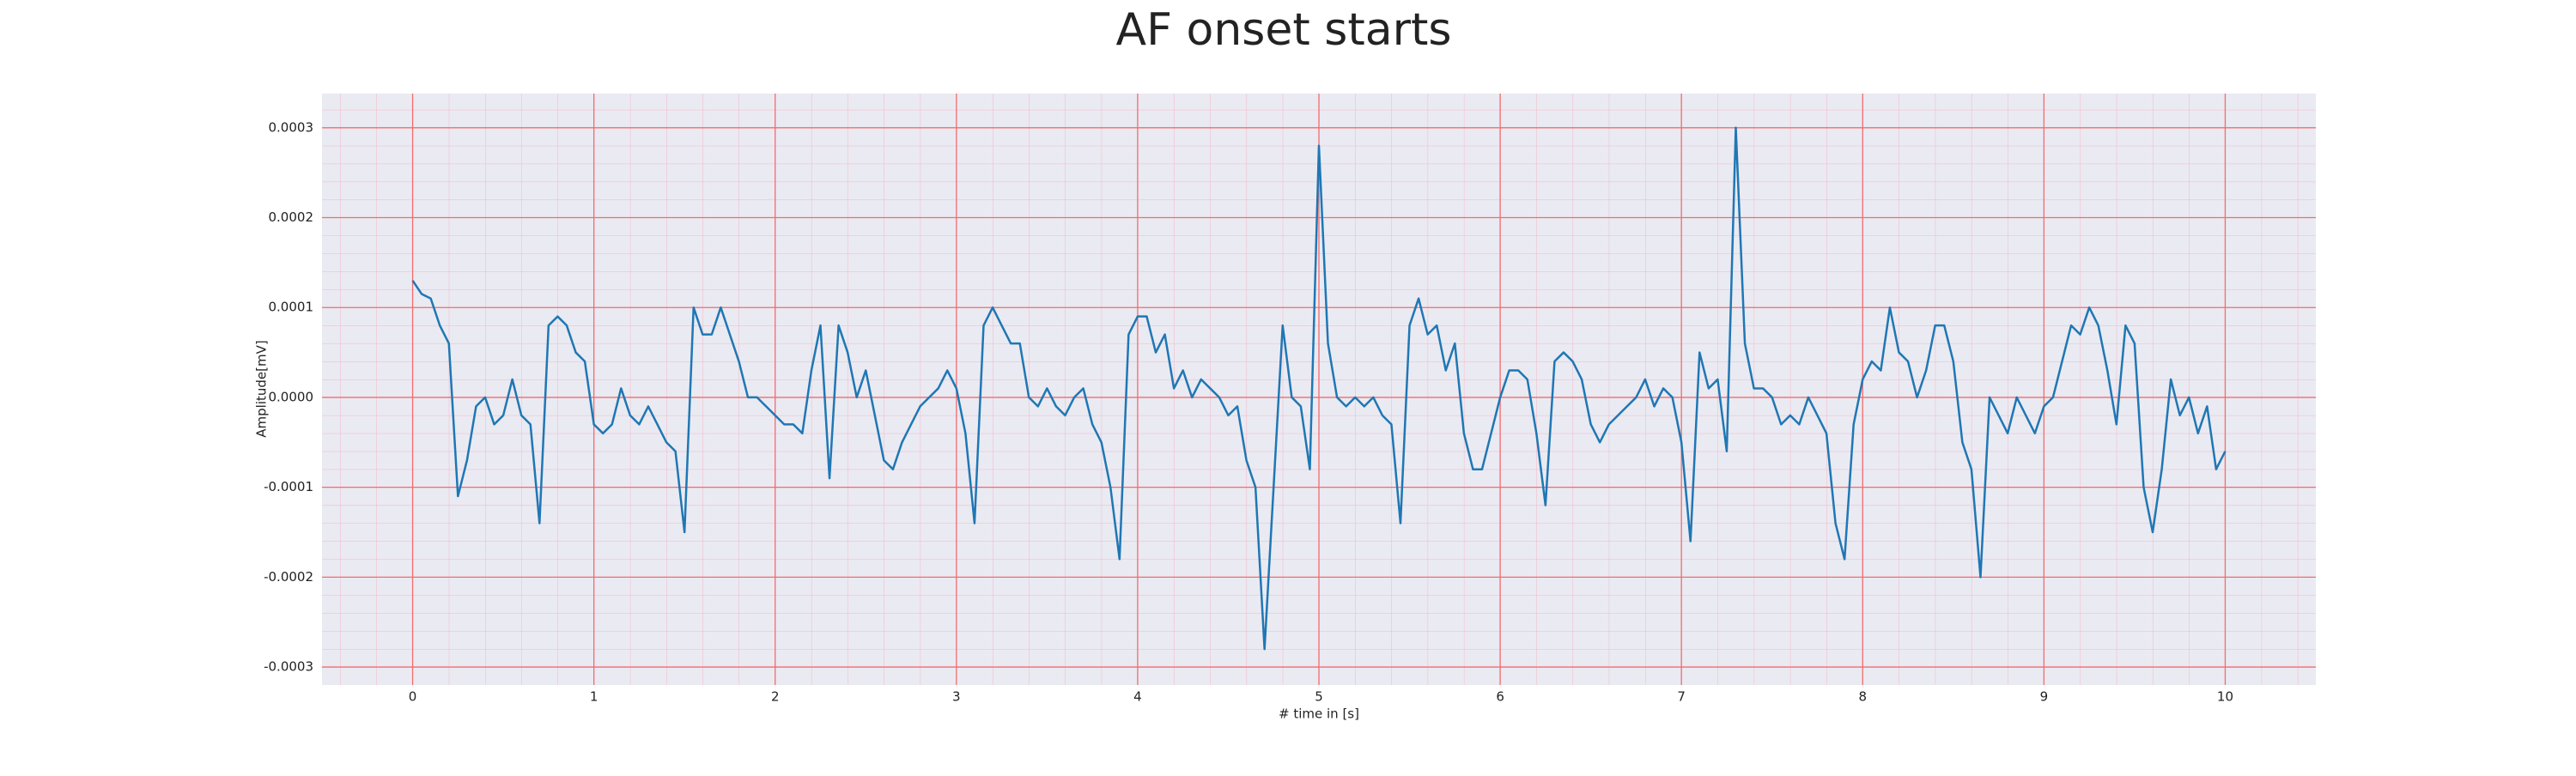 The image size is (2576, 776). I want to click on x-tick-label: 9, so click(2045, 697).